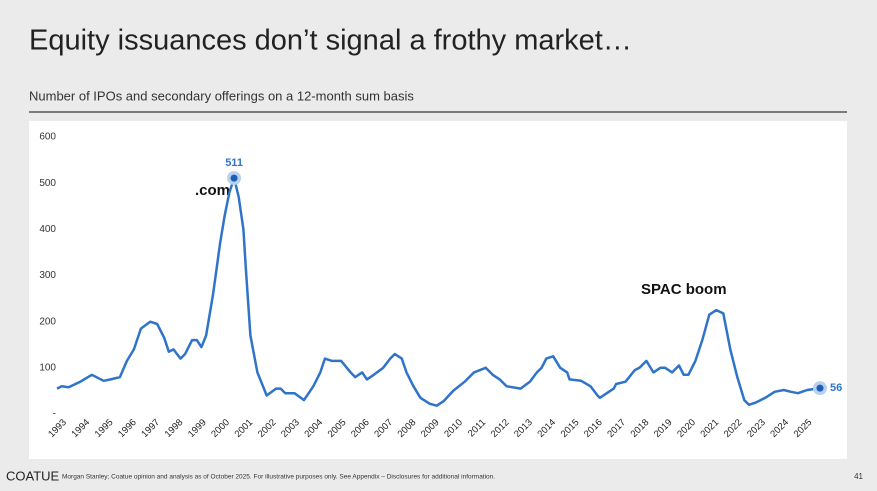 Image resolution: width=877 pixels, height=491 pixels. I want to click on y-tick-label: 600, so click(47, 137).